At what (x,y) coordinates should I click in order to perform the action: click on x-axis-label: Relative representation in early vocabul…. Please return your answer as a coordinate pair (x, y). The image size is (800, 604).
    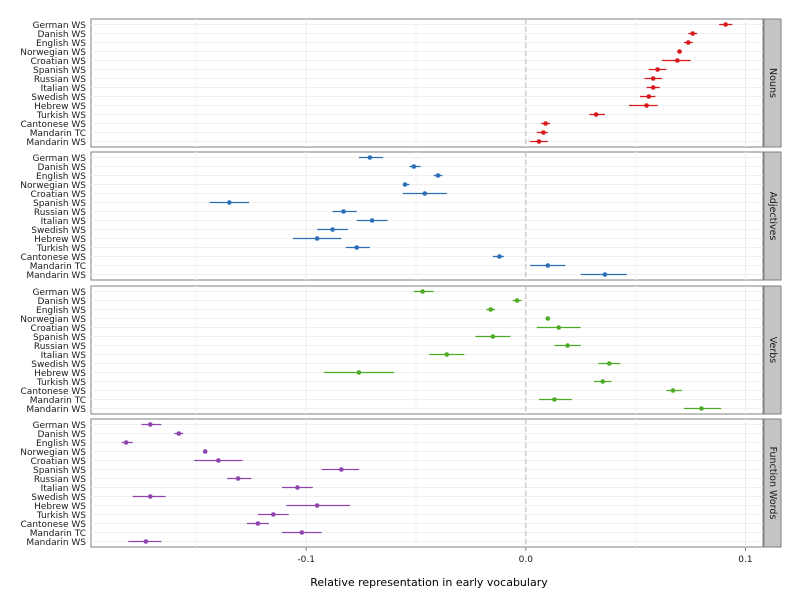
    Looking at the image, I should click on (429, 582).